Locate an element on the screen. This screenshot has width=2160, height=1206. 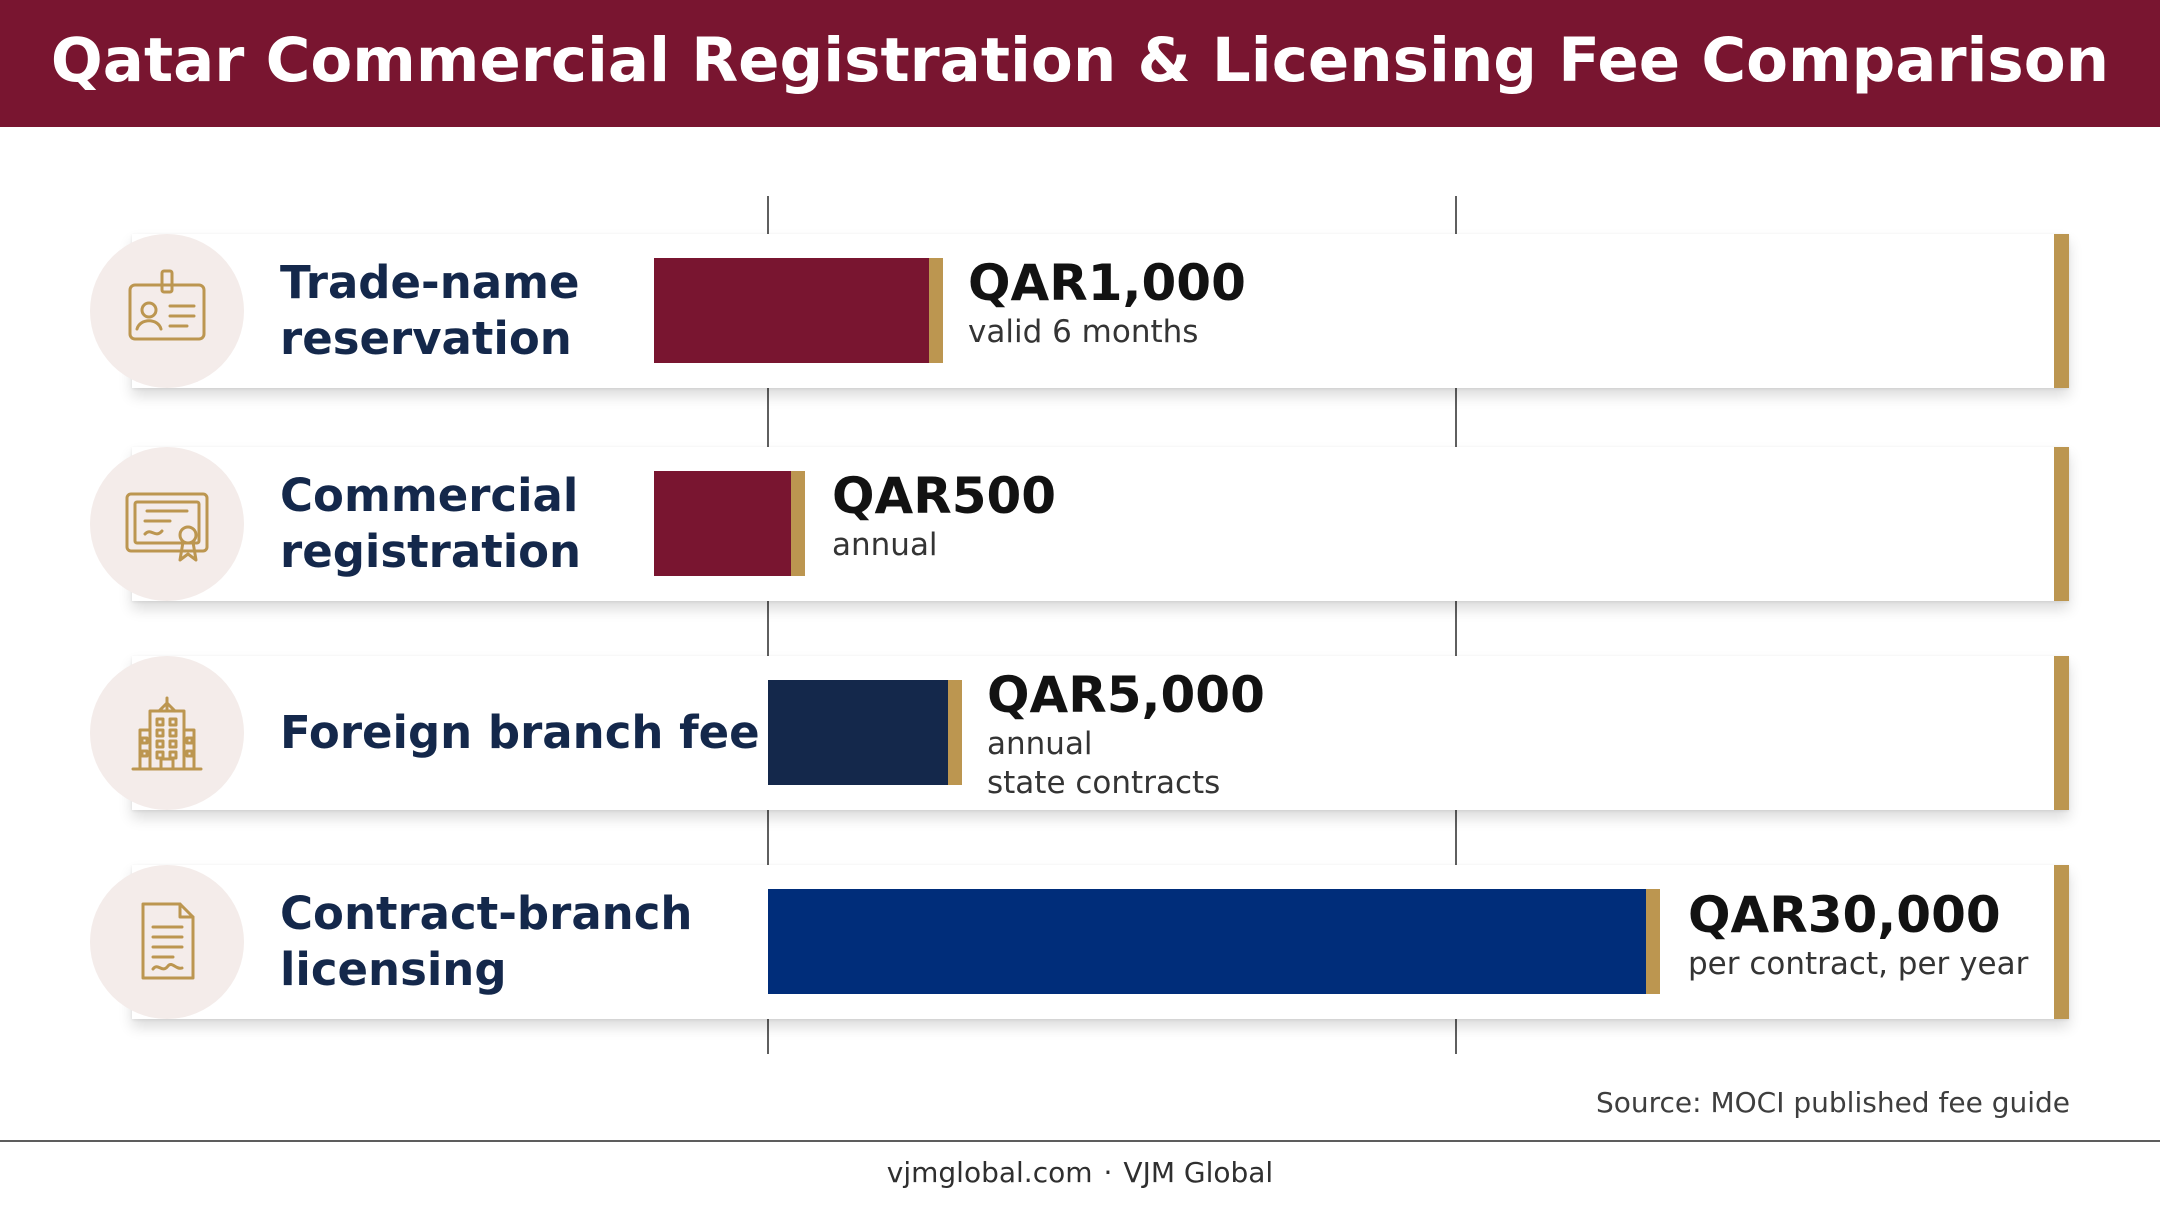
office-building-icon is located at coordinates (167, 733).